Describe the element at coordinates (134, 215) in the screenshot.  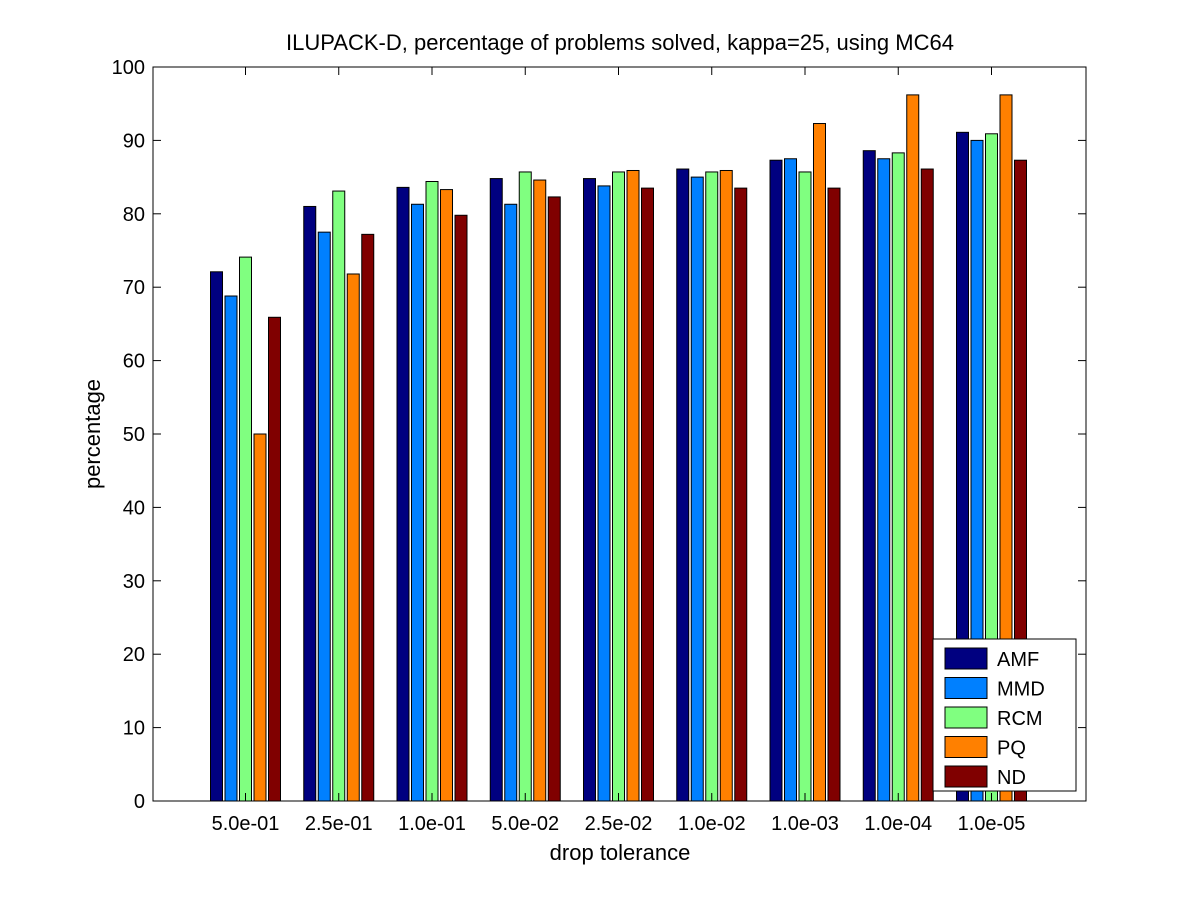
I see `y-tick-label: 80` at that location.